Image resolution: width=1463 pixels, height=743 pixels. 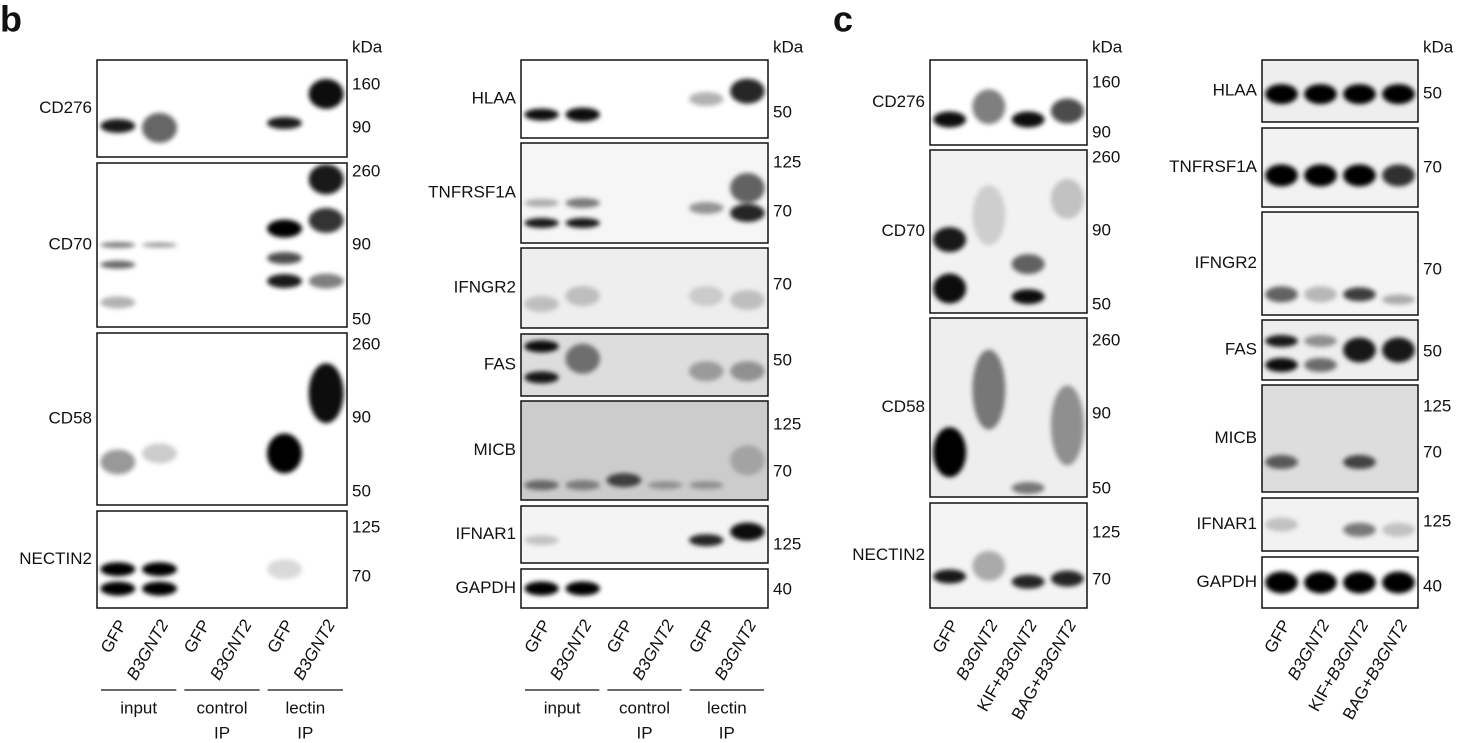 I want to click on marker-label: 50, so click(x=1432, y=350).